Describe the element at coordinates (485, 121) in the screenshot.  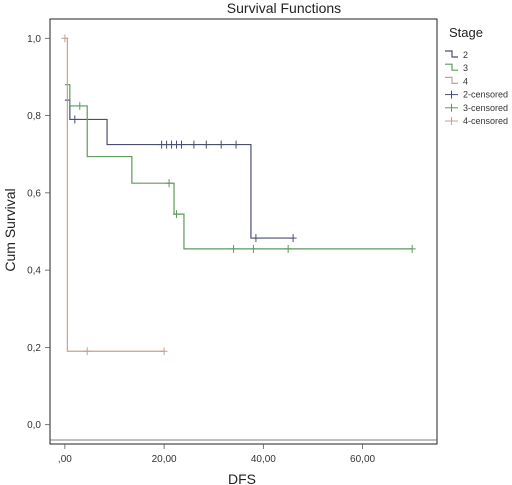
I see `legend-censored-label-stage-4: 4-censored` at that location.